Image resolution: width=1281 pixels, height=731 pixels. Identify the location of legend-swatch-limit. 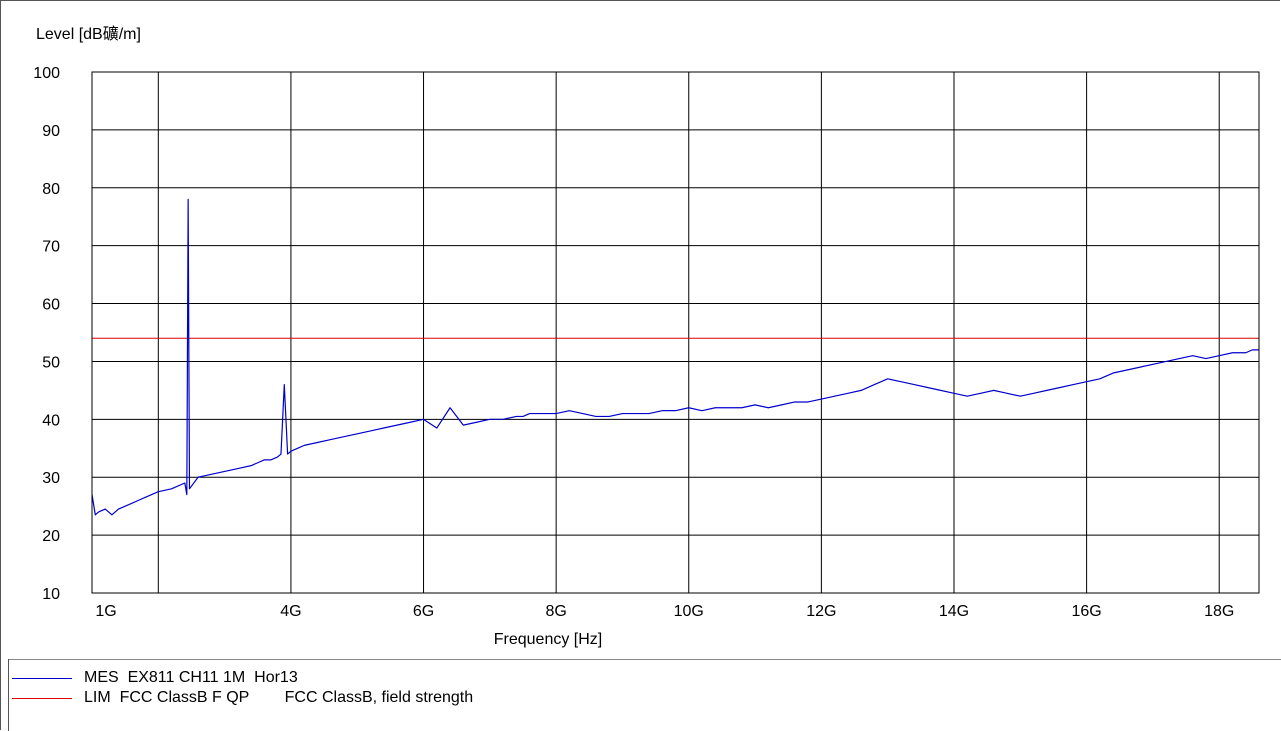
(42, 698).